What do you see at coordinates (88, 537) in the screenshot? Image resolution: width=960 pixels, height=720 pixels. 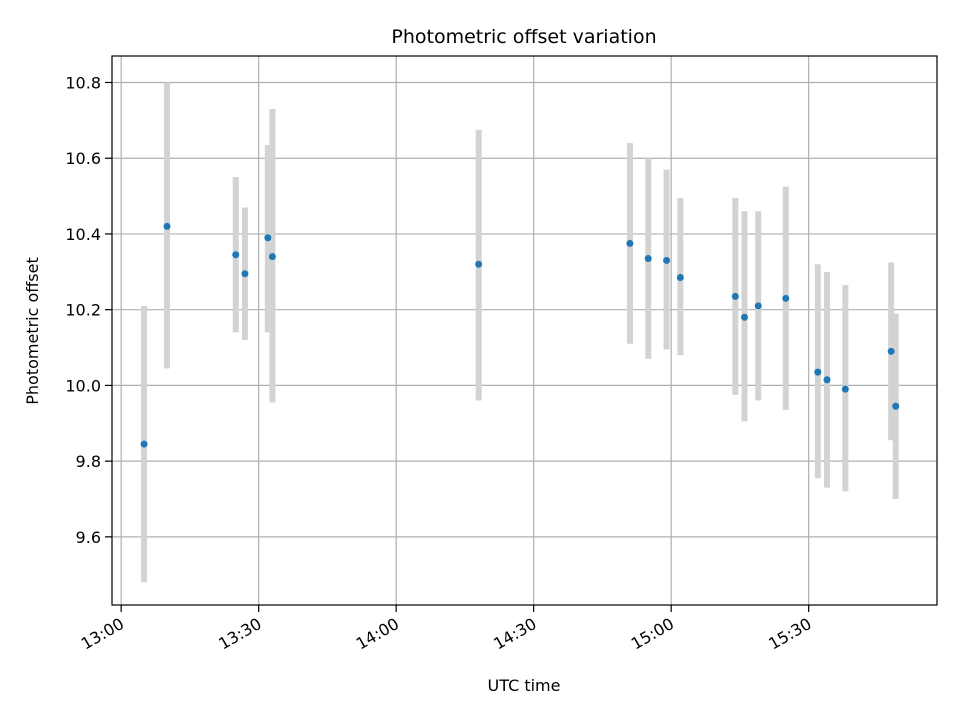 I see `y-tick-label: 9.6` at bounding box center [88, 537].